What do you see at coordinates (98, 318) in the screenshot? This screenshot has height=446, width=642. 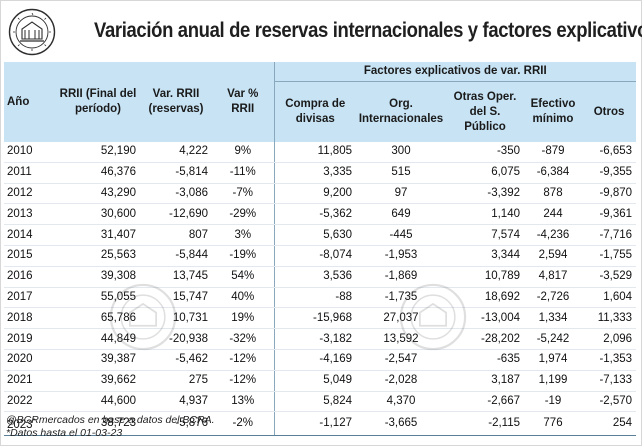 I see `table-cell: 65,786` at bounding box center [98, 318].